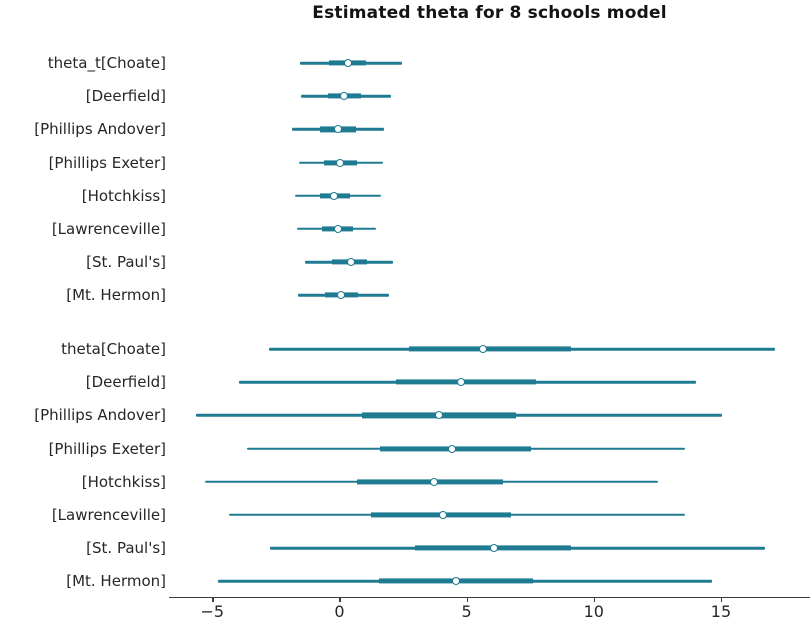 The image size is (810, 630). Describe the element at coordinates (212, 611) in the screenshot. I see `x-tick-label: −5` at that location.